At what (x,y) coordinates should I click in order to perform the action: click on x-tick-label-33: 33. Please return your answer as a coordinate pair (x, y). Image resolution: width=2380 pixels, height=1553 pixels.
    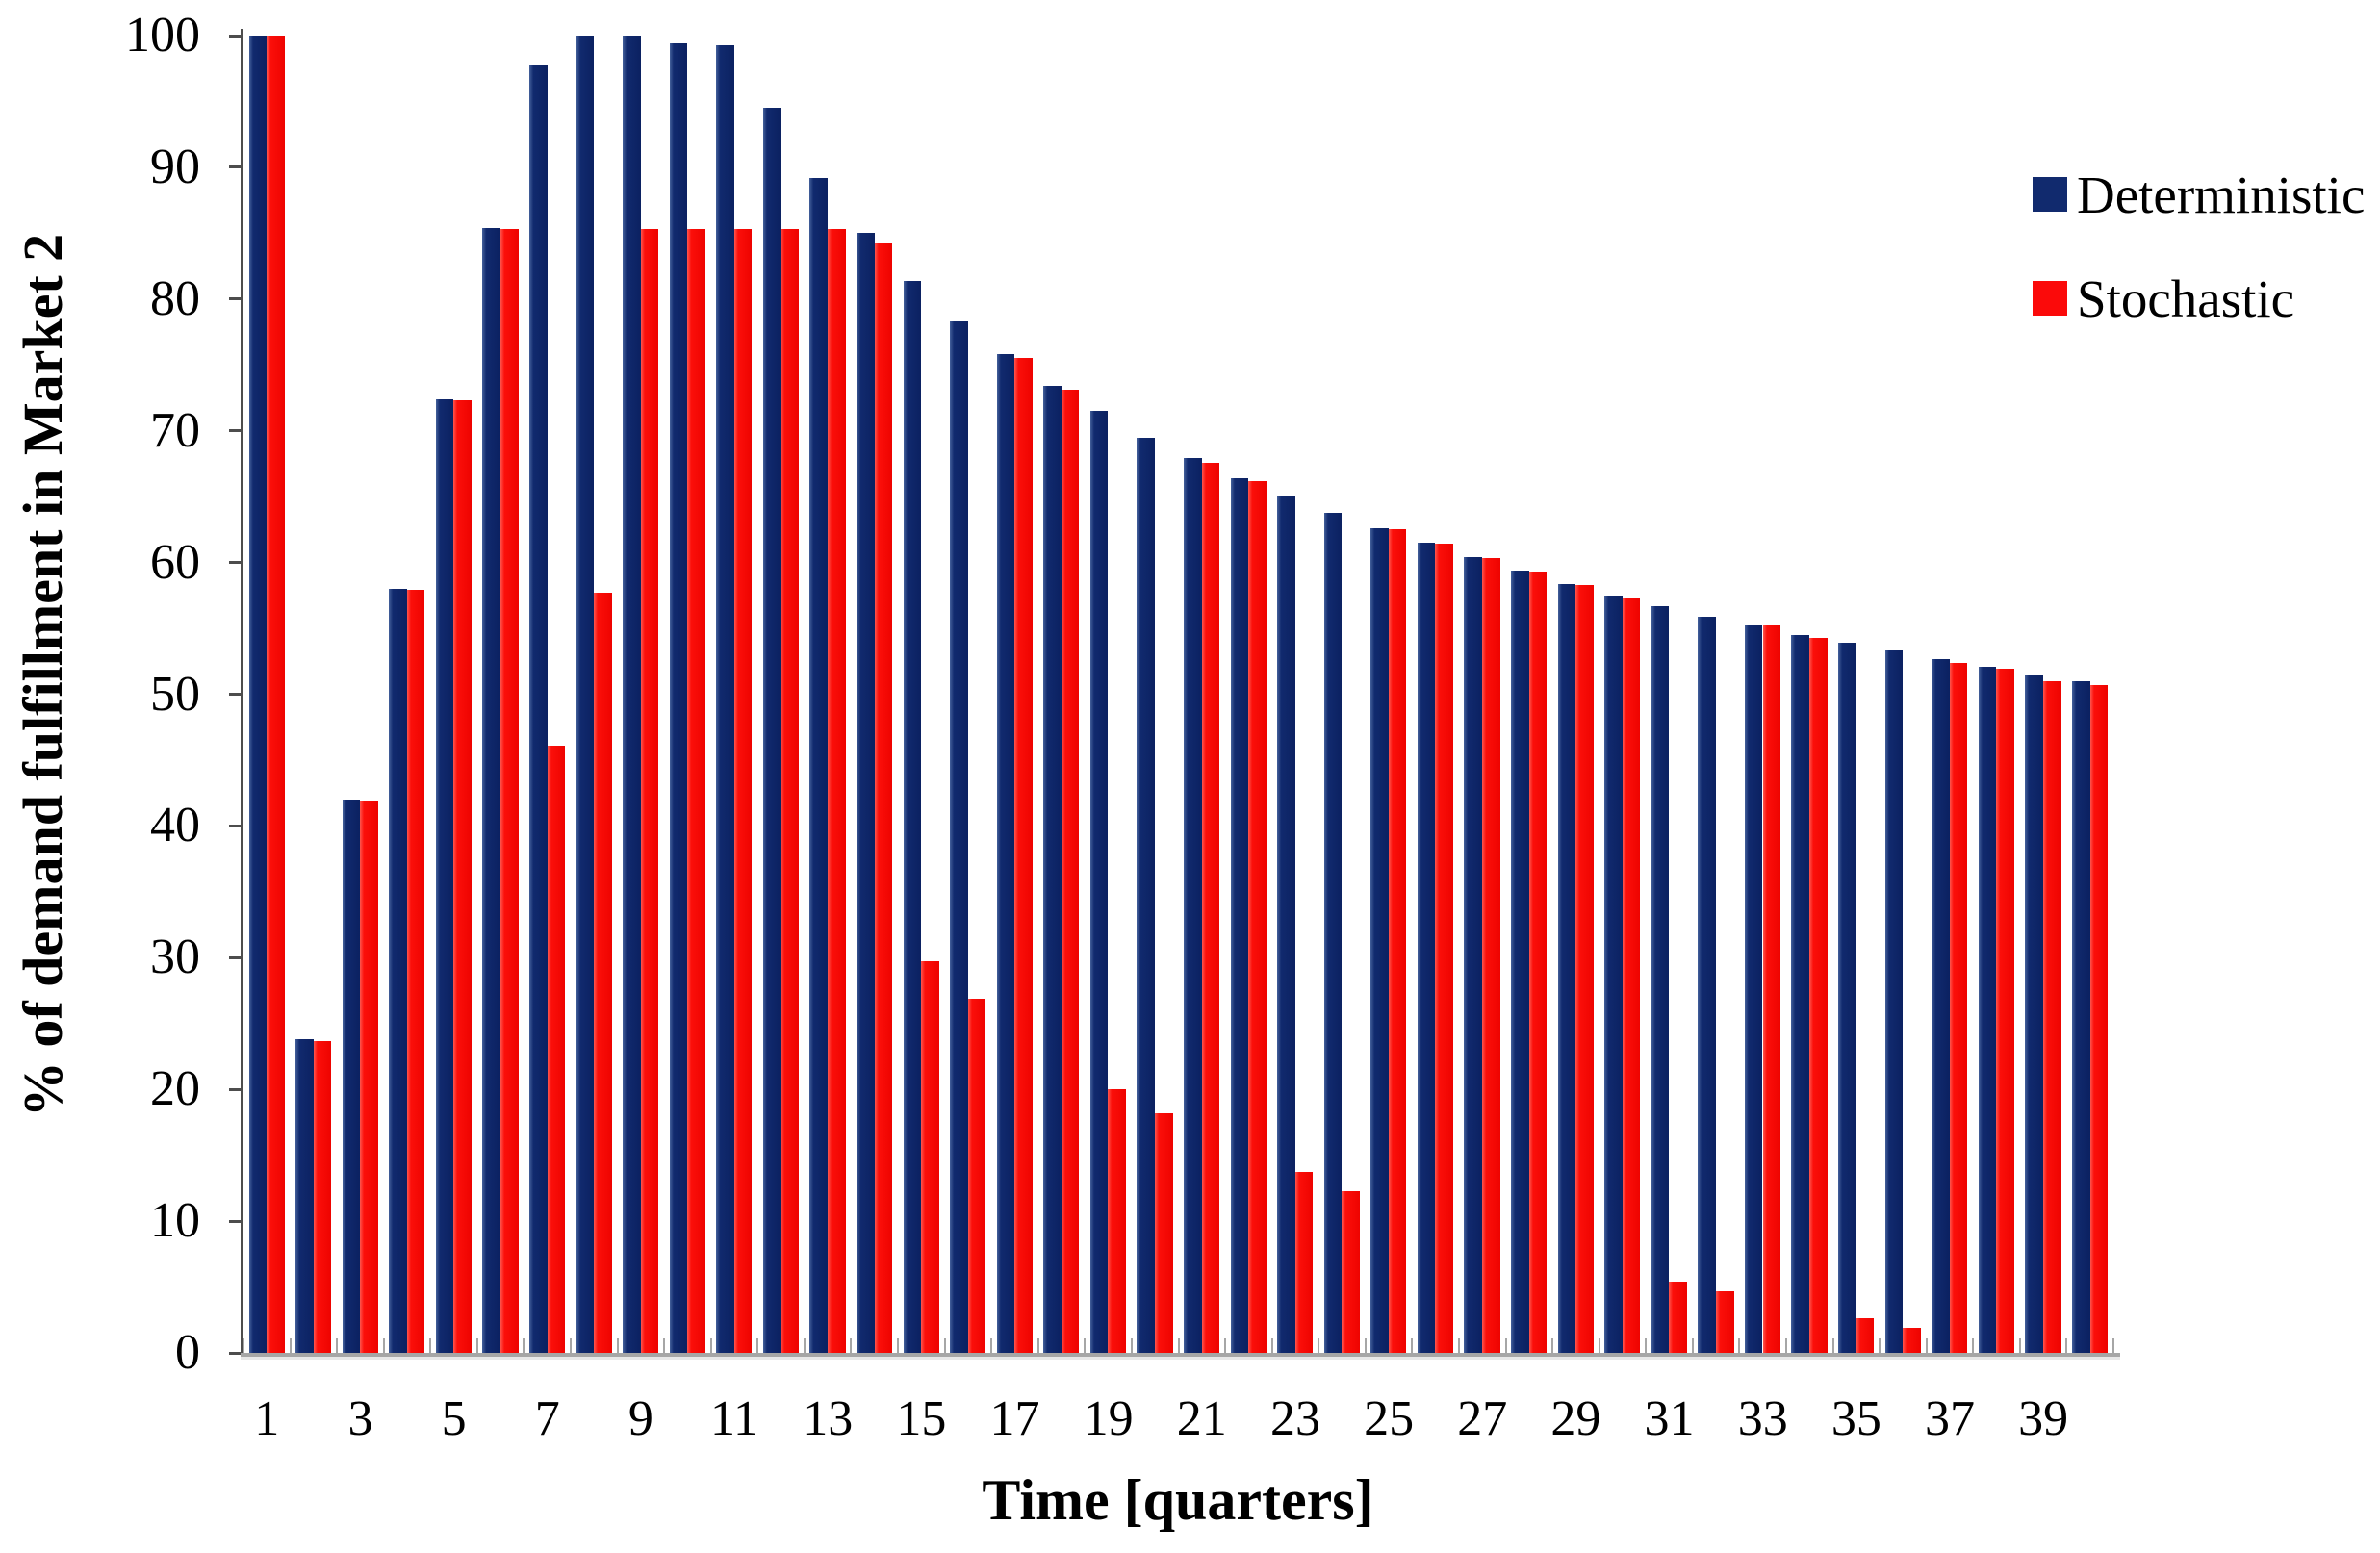
    Looking at the image, I should click on (1762, 1418).